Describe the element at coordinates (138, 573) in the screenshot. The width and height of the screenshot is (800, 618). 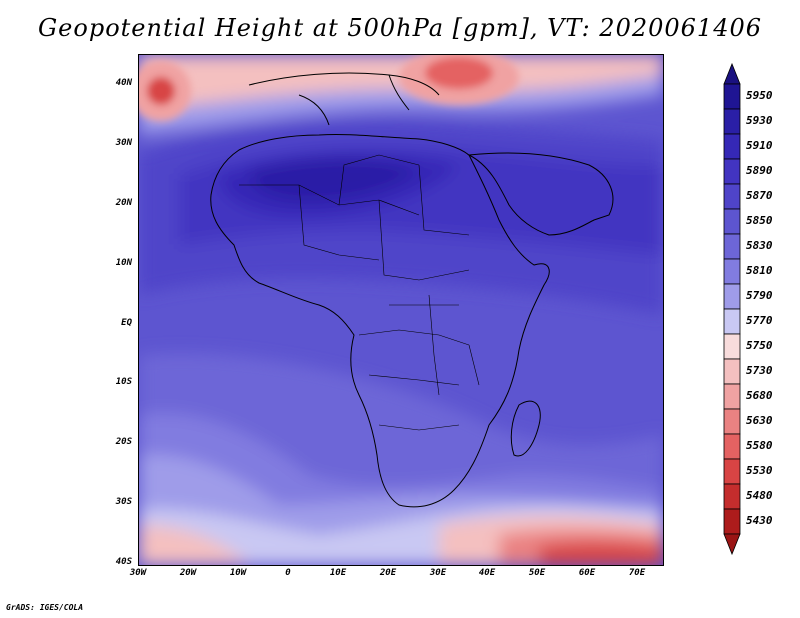
I see `lon-label: 30W` at that location.